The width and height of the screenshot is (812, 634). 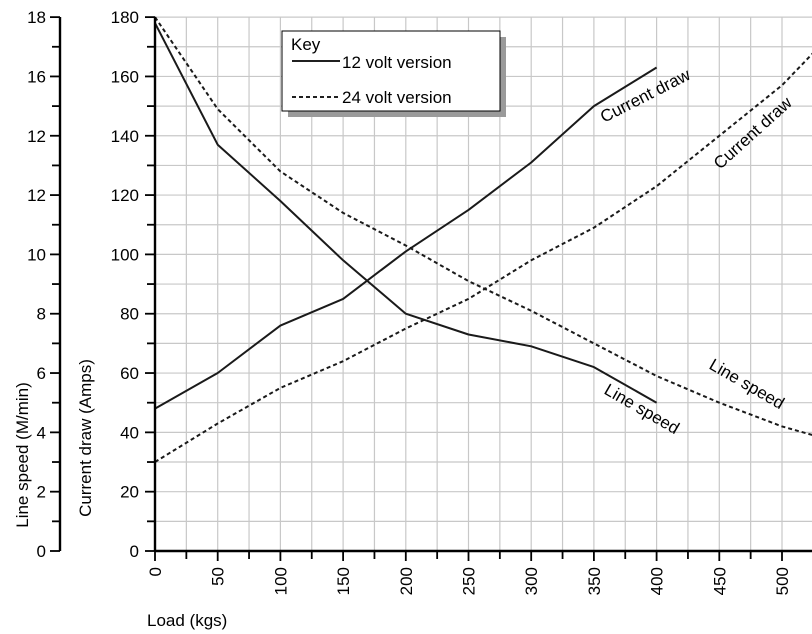 I want to click on current-tick-label: 20, so click(x=129, y=492).